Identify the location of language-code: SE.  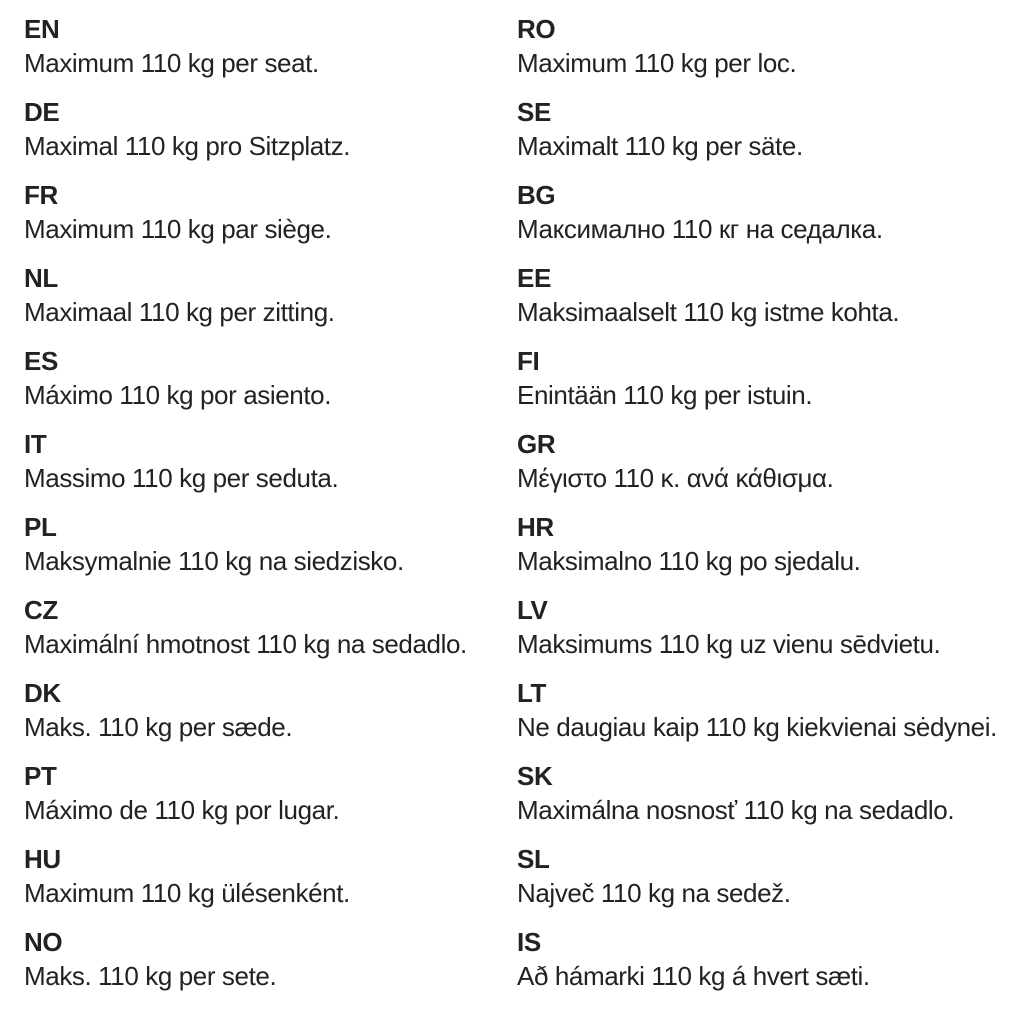
(534, 112).